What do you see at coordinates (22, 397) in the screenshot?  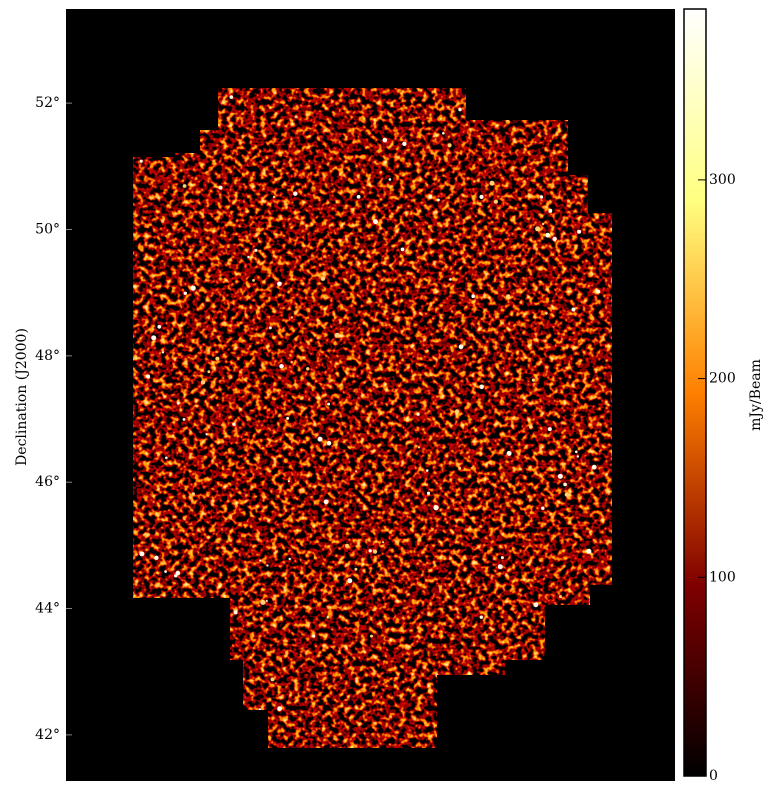 I see `y-axis-label: Declination (J2000)` at bounding box center [22, 397].